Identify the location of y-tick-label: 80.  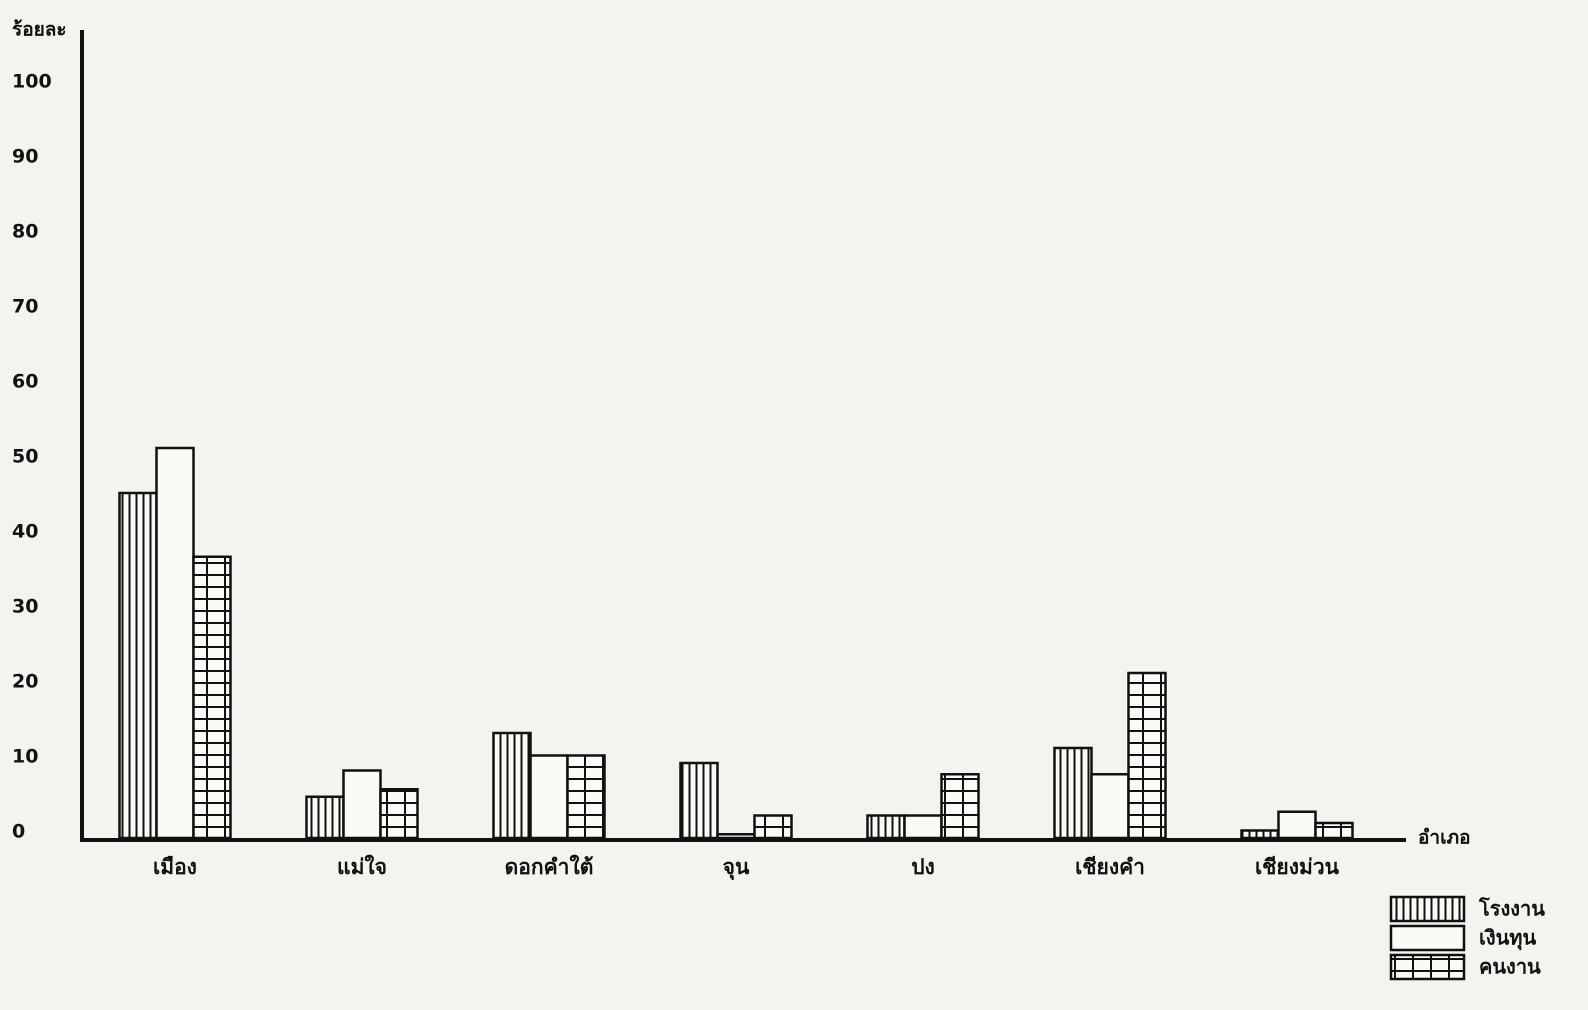
(25, 232).